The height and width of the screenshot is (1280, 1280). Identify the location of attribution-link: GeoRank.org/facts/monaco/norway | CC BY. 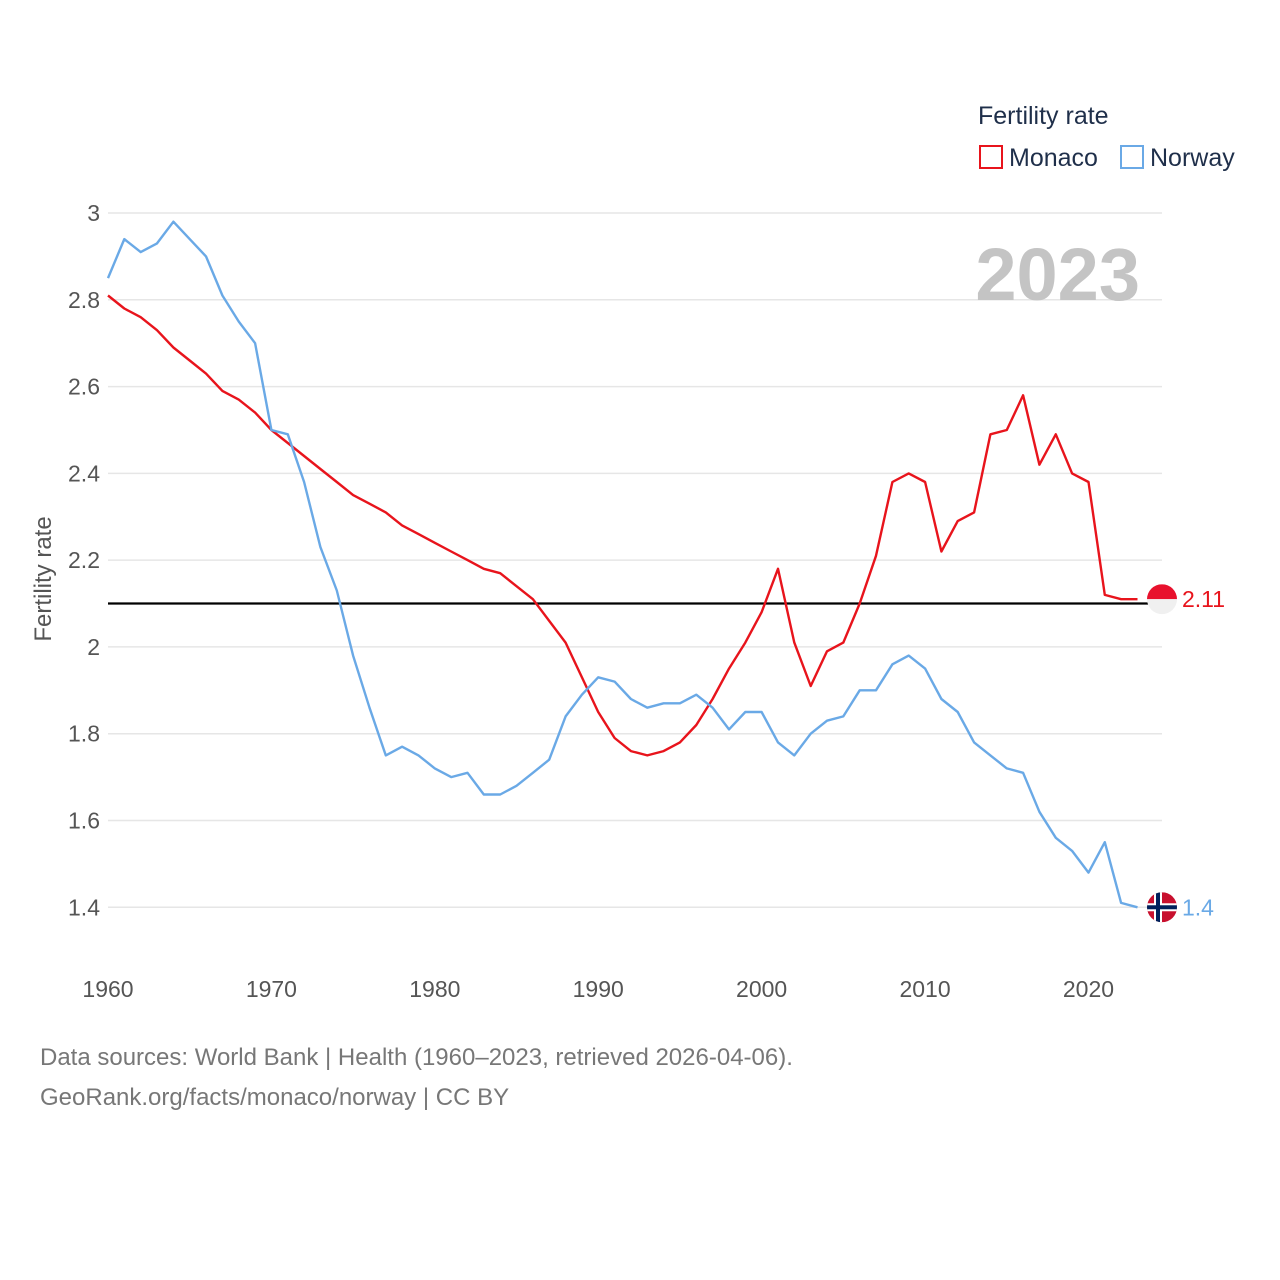
(275, 1097).